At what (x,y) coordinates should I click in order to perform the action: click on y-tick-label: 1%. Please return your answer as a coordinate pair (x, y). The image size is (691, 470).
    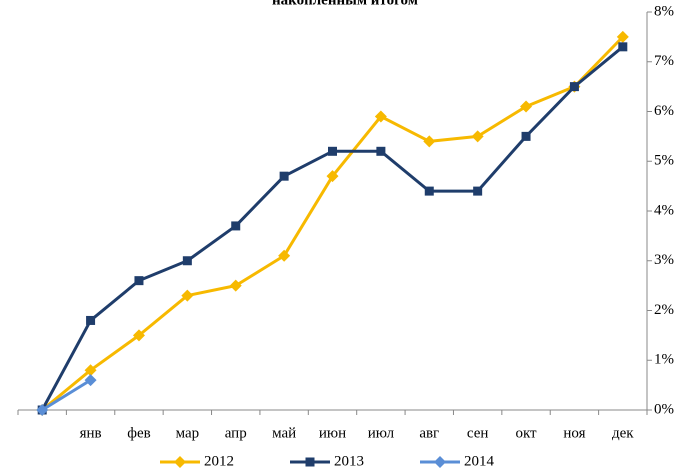
    Looking at the image, I should click on (664, 360).